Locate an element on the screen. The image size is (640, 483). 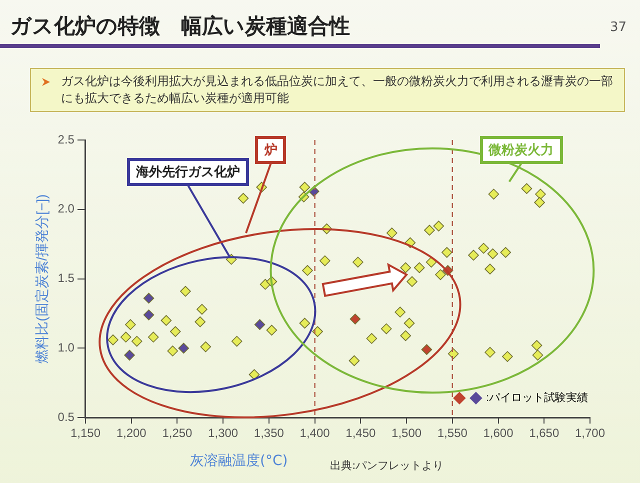
annotation: 炉 is located at coordinates (270, 150).